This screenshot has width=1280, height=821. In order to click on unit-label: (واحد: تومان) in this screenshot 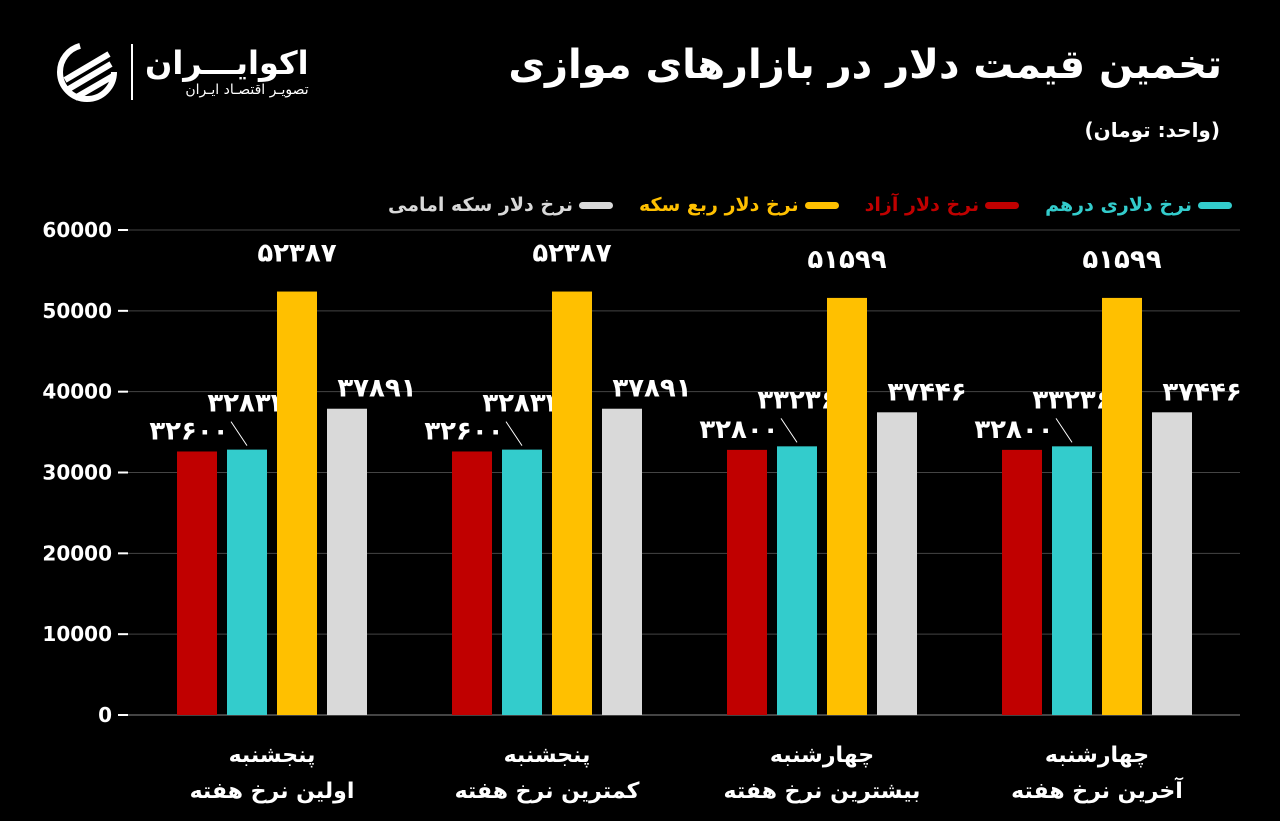, I will do `click(1152, 130)`.